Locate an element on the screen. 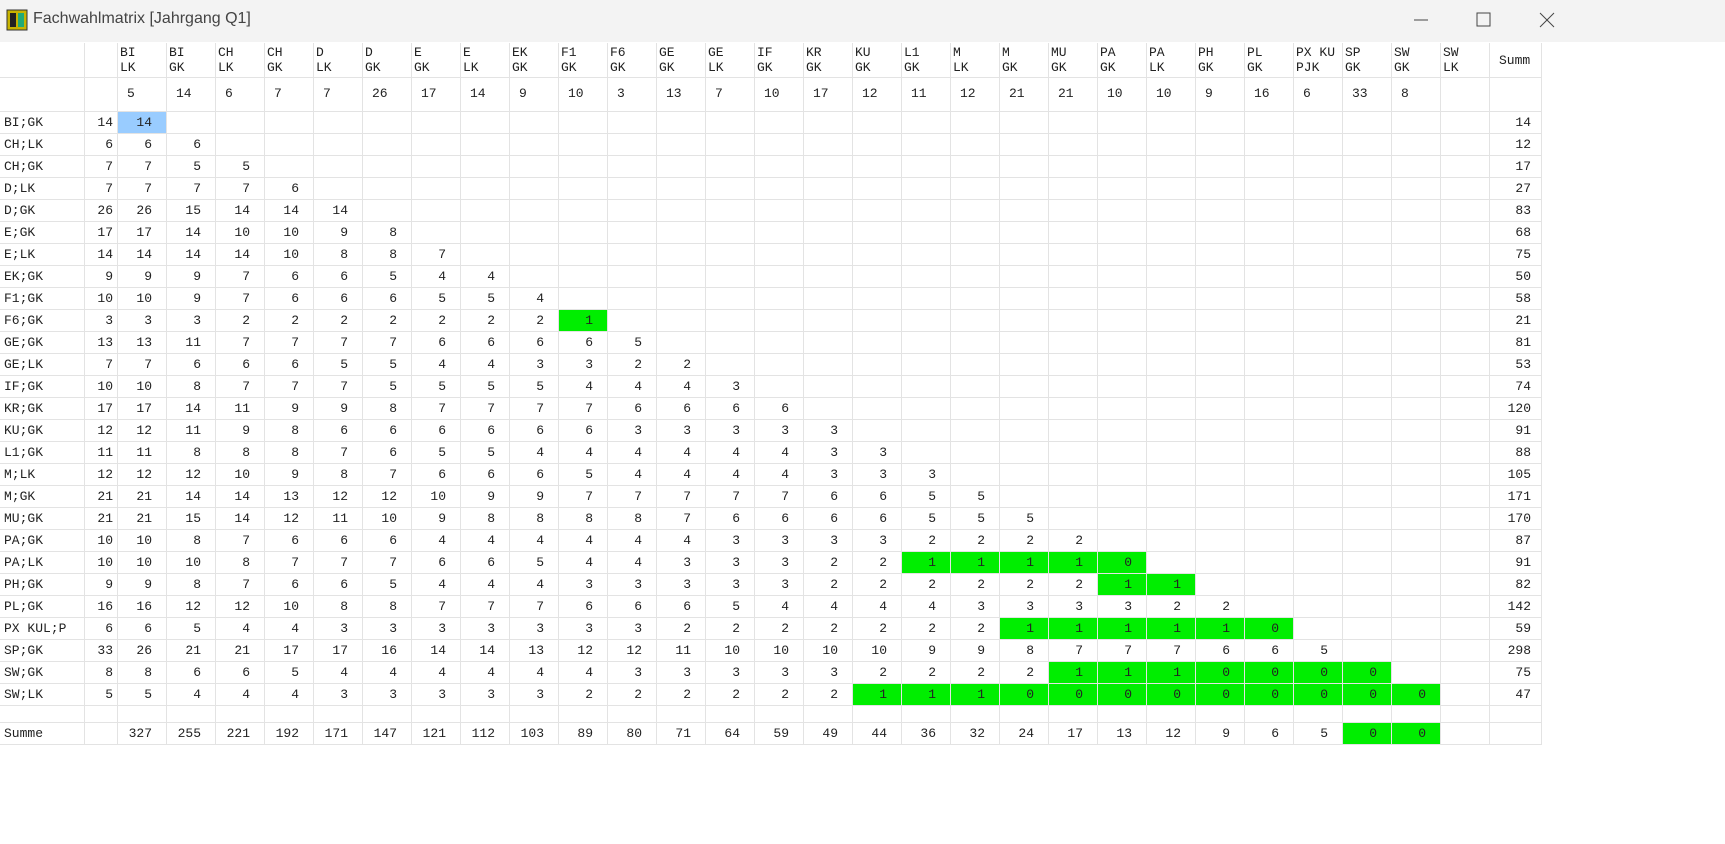 The height and width of the screenshot is (844, 1725). matrix-cell: 13 is located at coordinates (289, 497).